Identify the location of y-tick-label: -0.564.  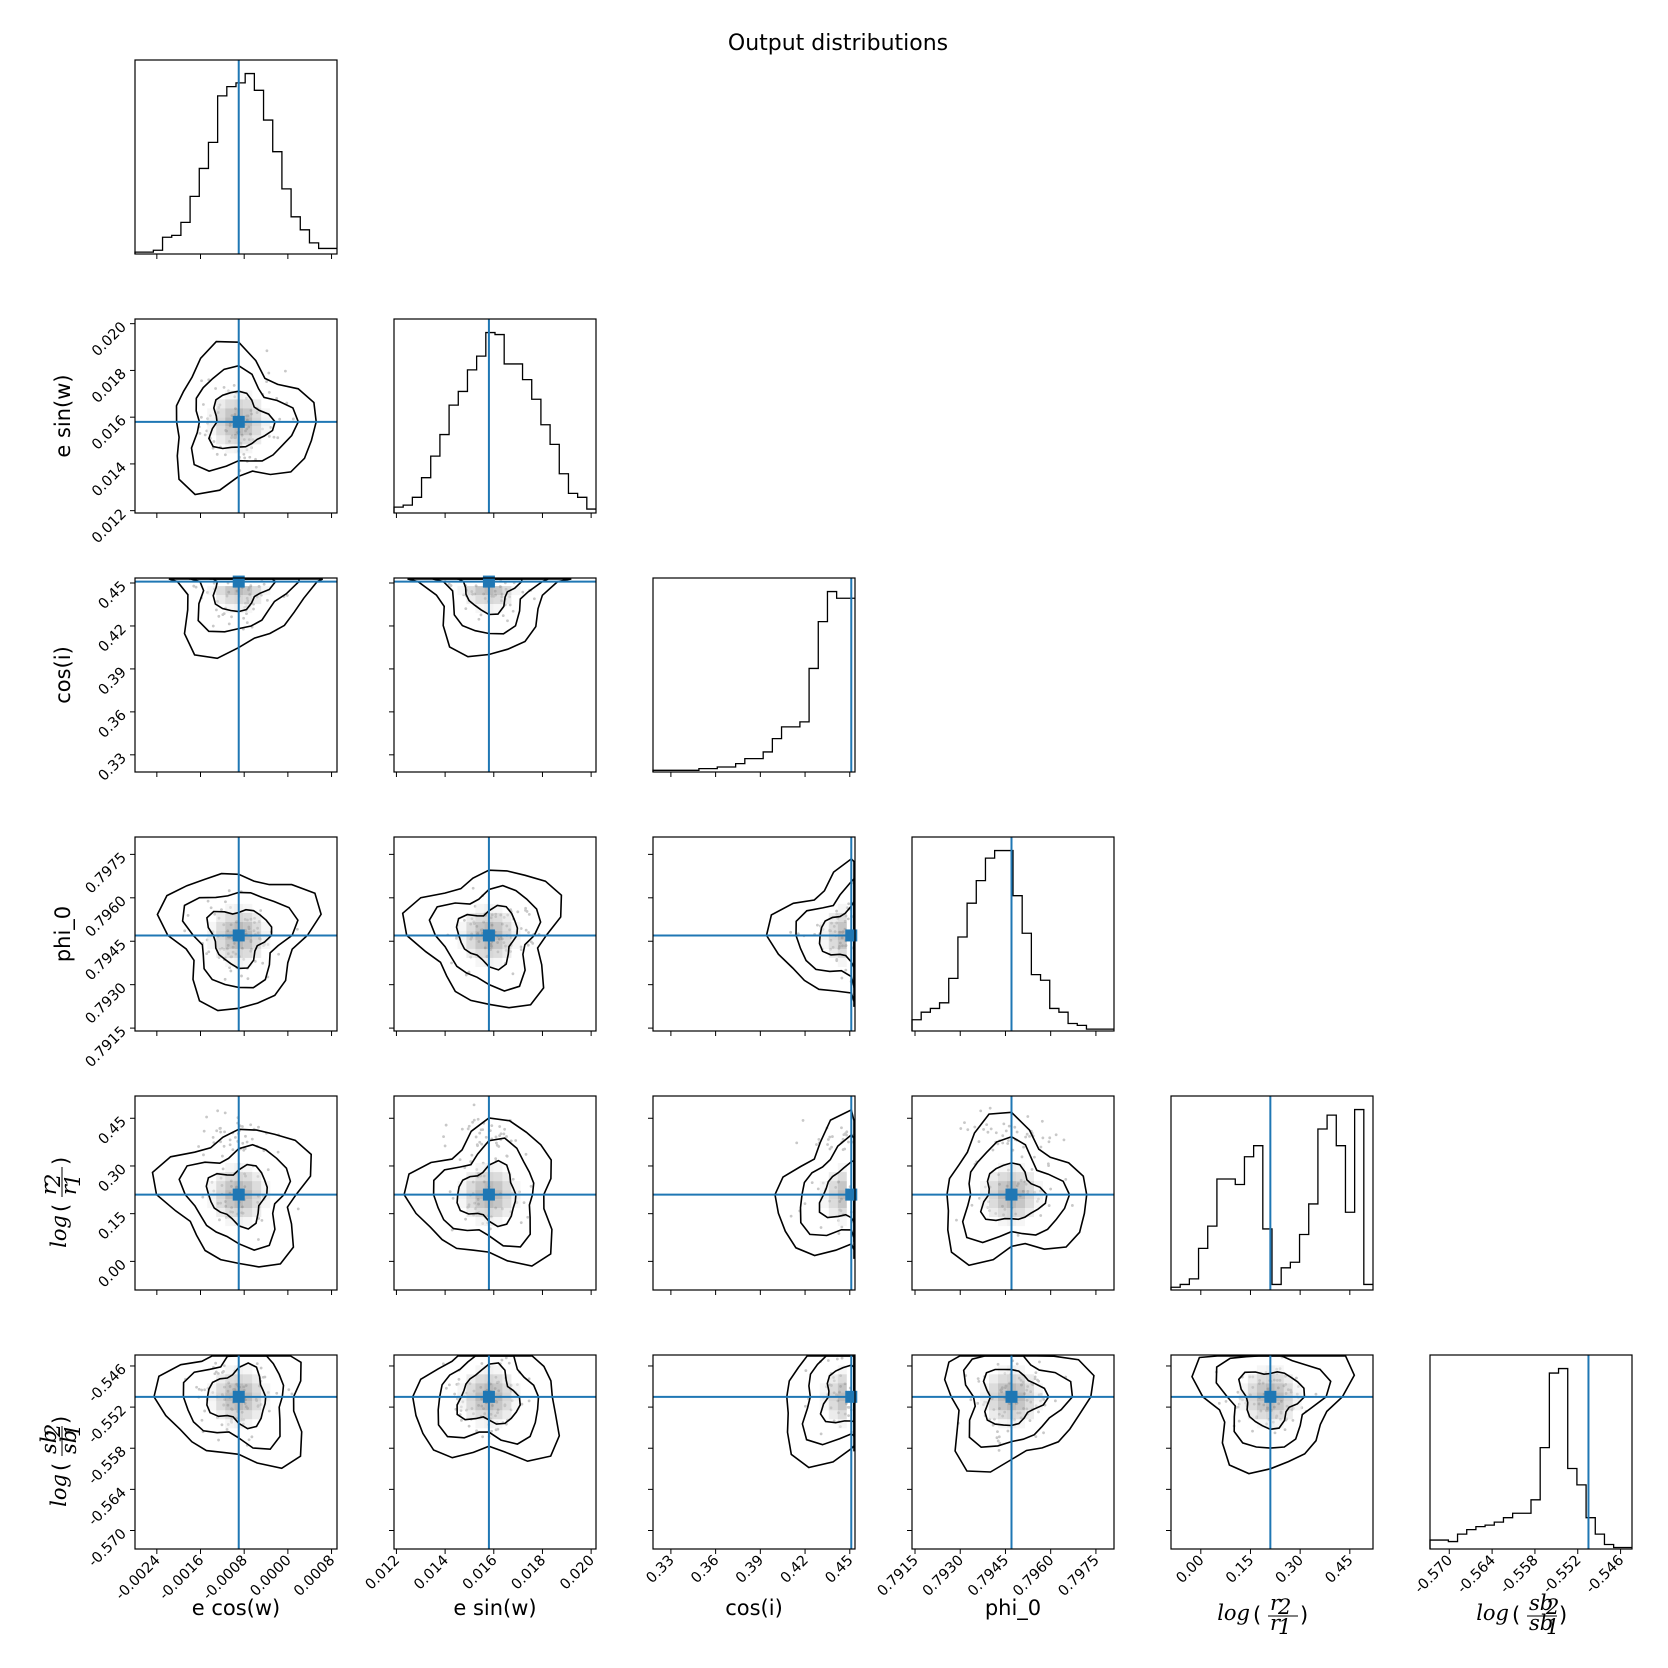
(107, 1507).